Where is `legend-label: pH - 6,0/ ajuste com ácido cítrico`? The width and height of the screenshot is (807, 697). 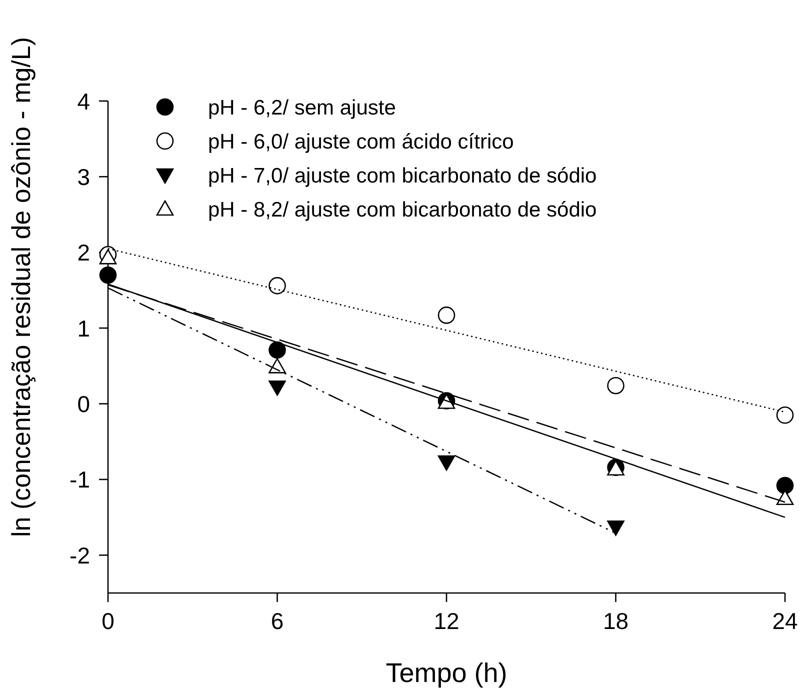 legend-label: pH - 6,0/ ajuste com ácido cítrico is located at coordinates (361, 142).